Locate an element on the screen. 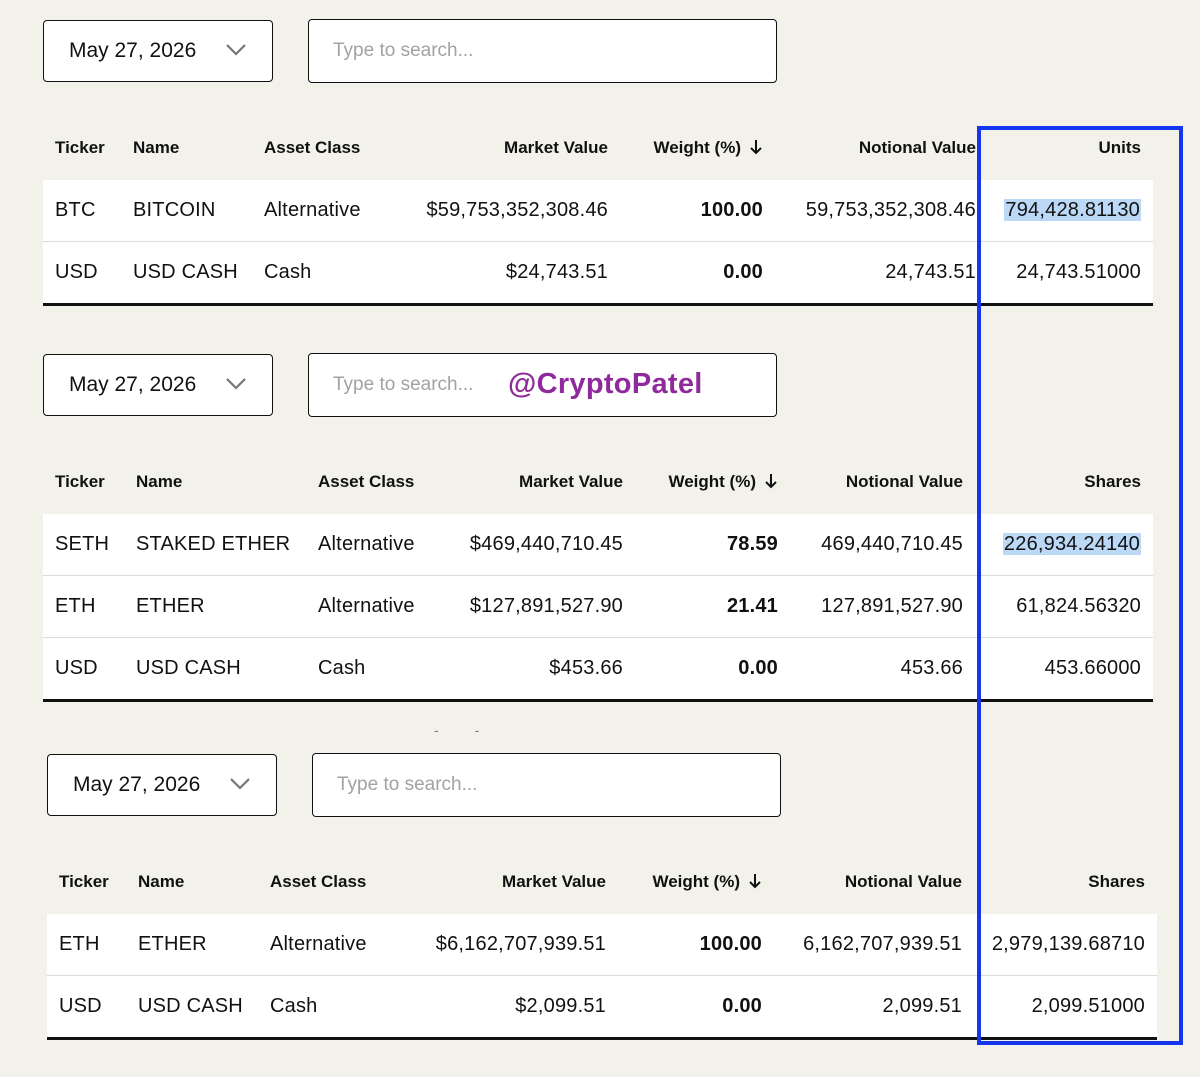  shares-cell: 453.66000 is located at coordinates (1064, 669).